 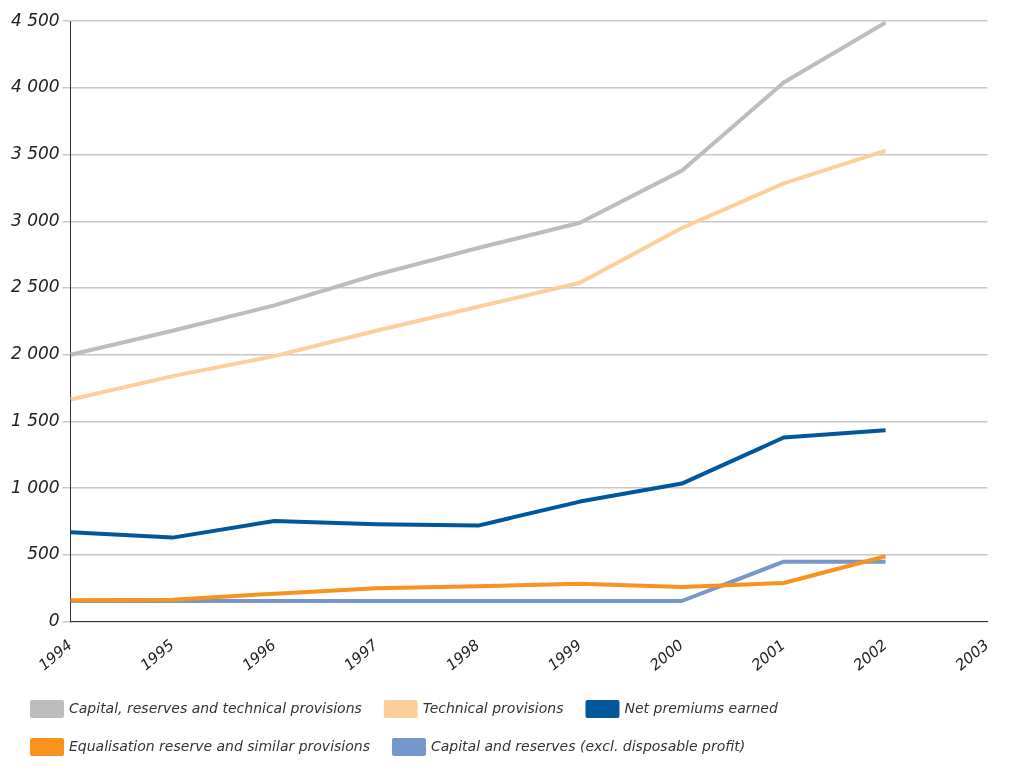 What do you see at coordinates (493, 707) in the screenshot?
I see `legend-label: Technical provisions` at bounding box center [493, 707].